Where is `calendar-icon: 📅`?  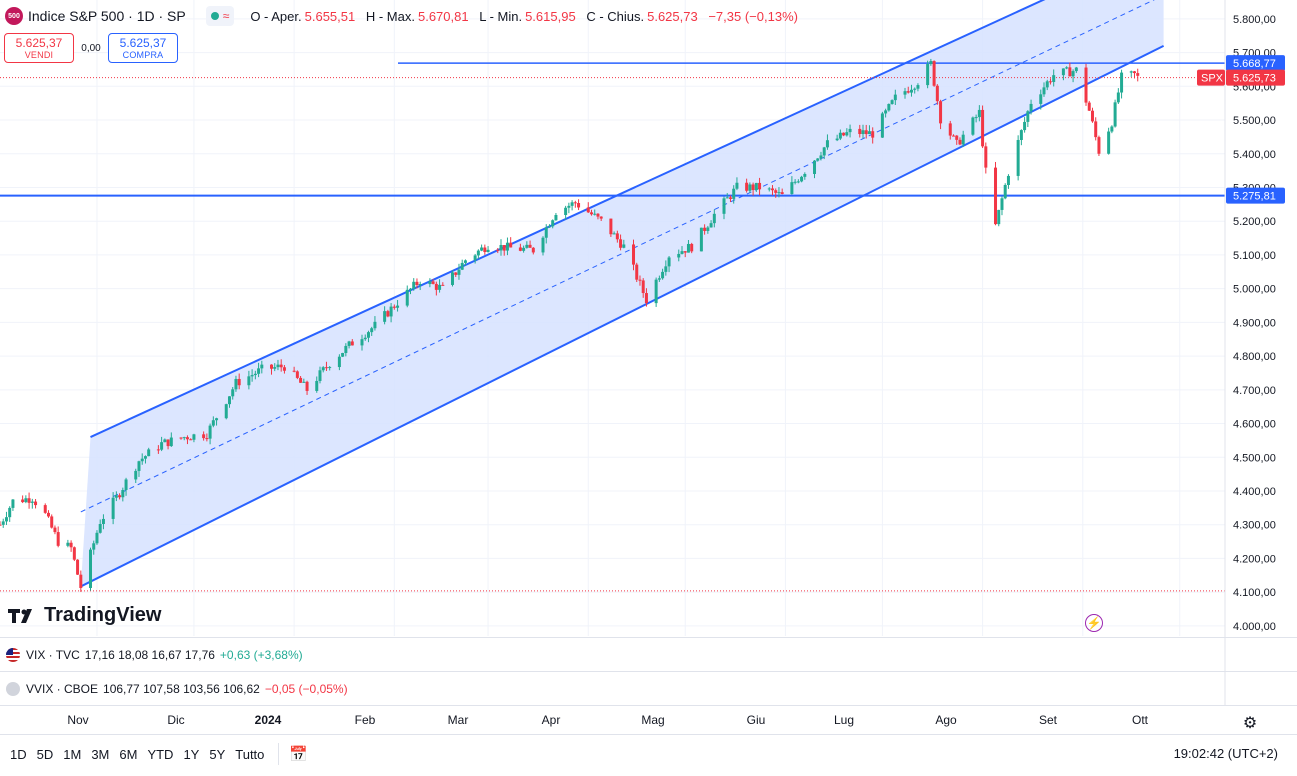
calendar-icon: 📅 is located at coordinates (299, 754).